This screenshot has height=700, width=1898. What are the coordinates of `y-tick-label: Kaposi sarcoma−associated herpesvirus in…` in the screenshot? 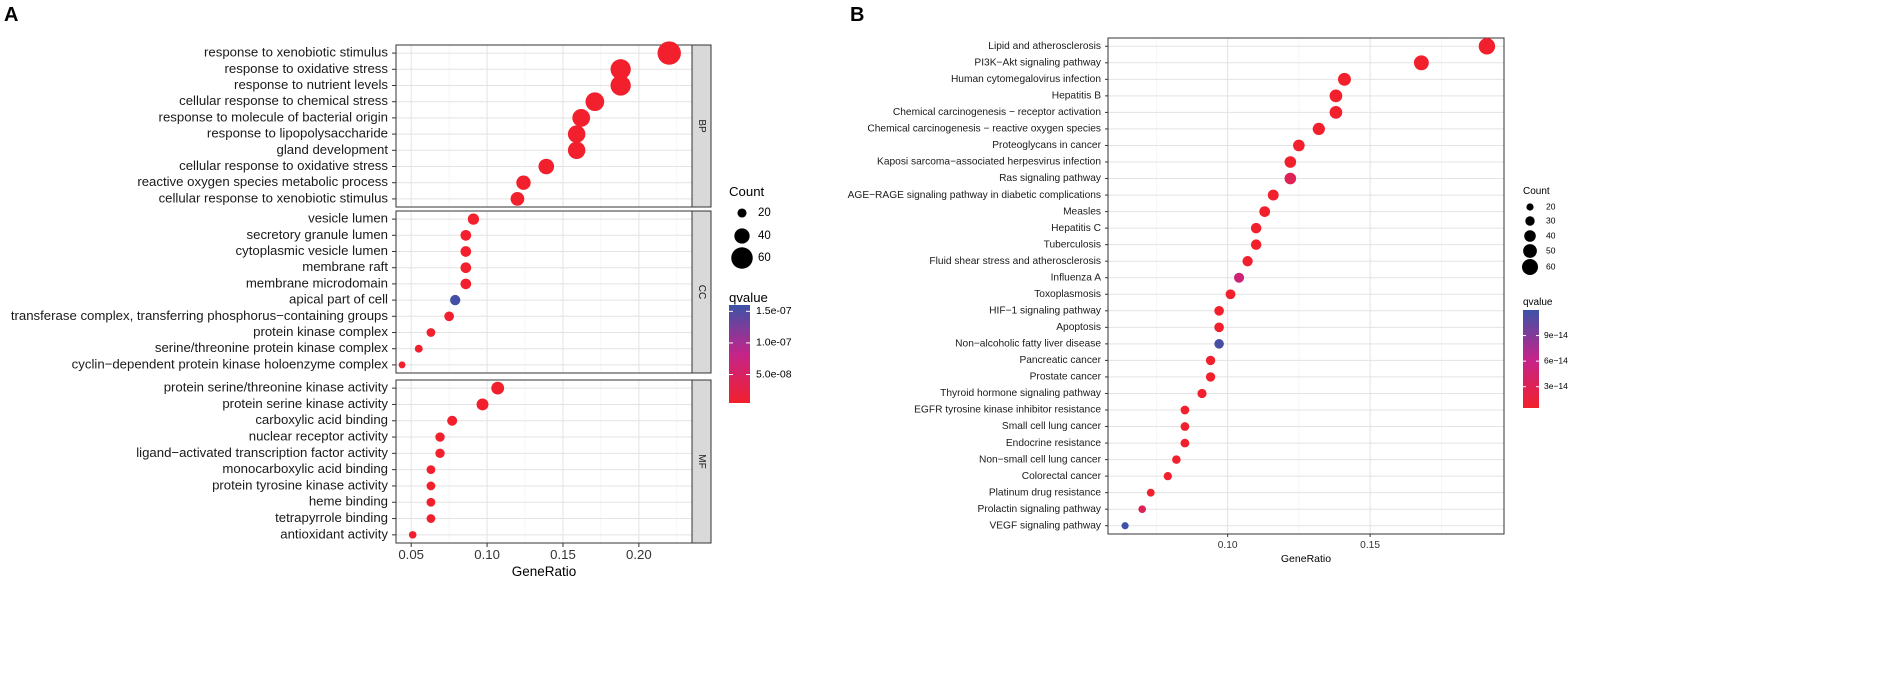 It's located at (989, 162).